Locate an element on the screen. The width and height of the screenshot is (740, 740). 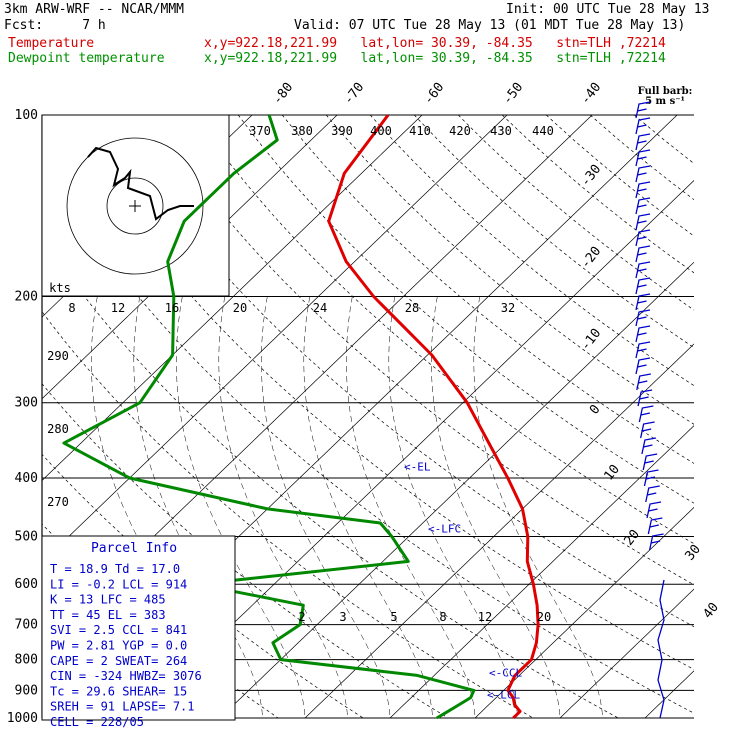
isotherm-label: -40 is located at coordinates (591, 94).